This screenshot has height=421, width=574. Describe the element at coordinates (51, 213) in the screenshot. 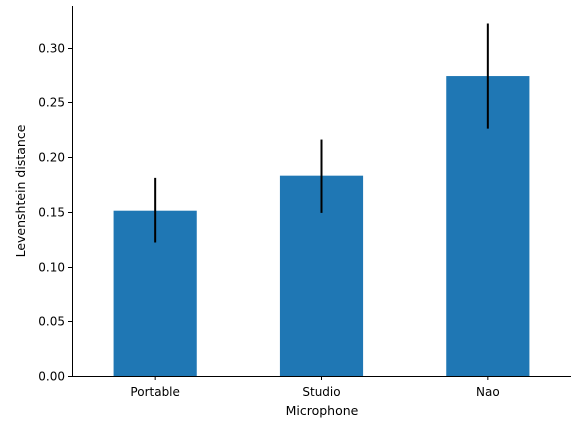

I see `y-tick-label: 0.15` at that location.